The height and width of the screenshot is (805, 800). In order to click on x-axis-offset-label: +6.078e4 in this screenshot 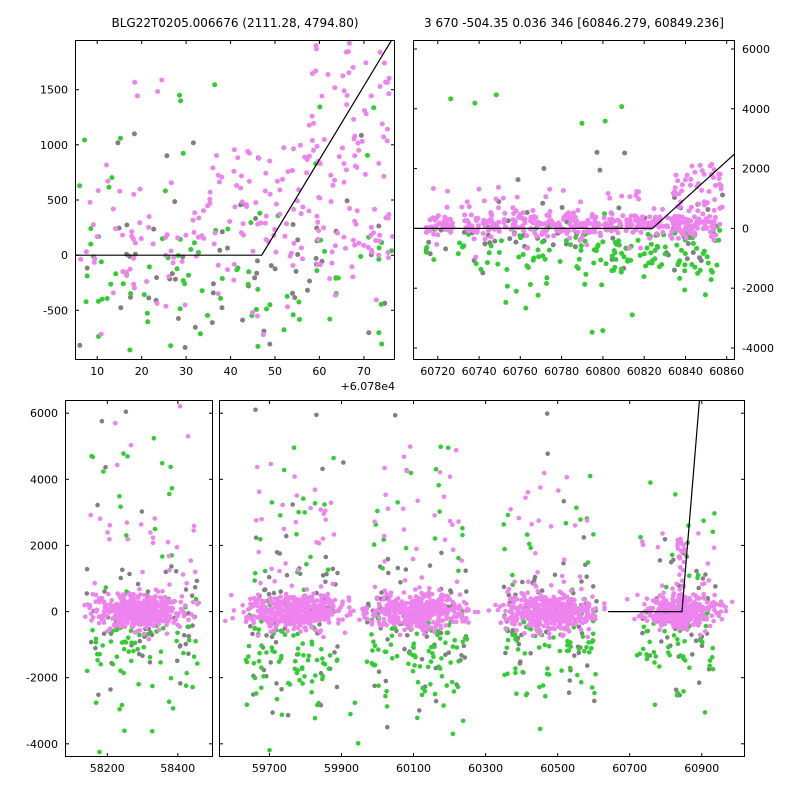, I will do `click(368, 386)`.